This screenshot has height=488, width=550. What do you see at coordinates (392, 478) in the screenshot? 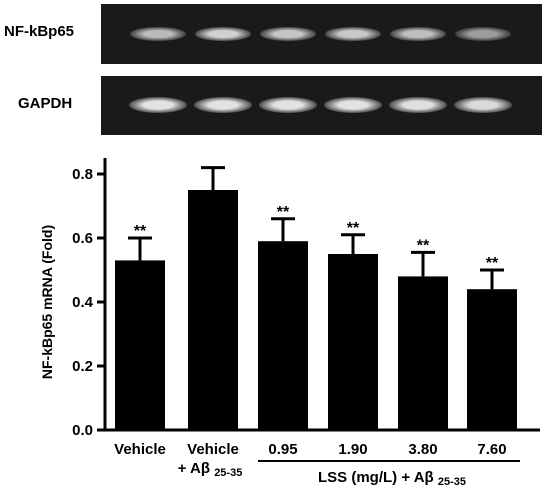
I see `group-label: LSS (mg/L) + Aβ 25-35` at bounding box center [392, 478].